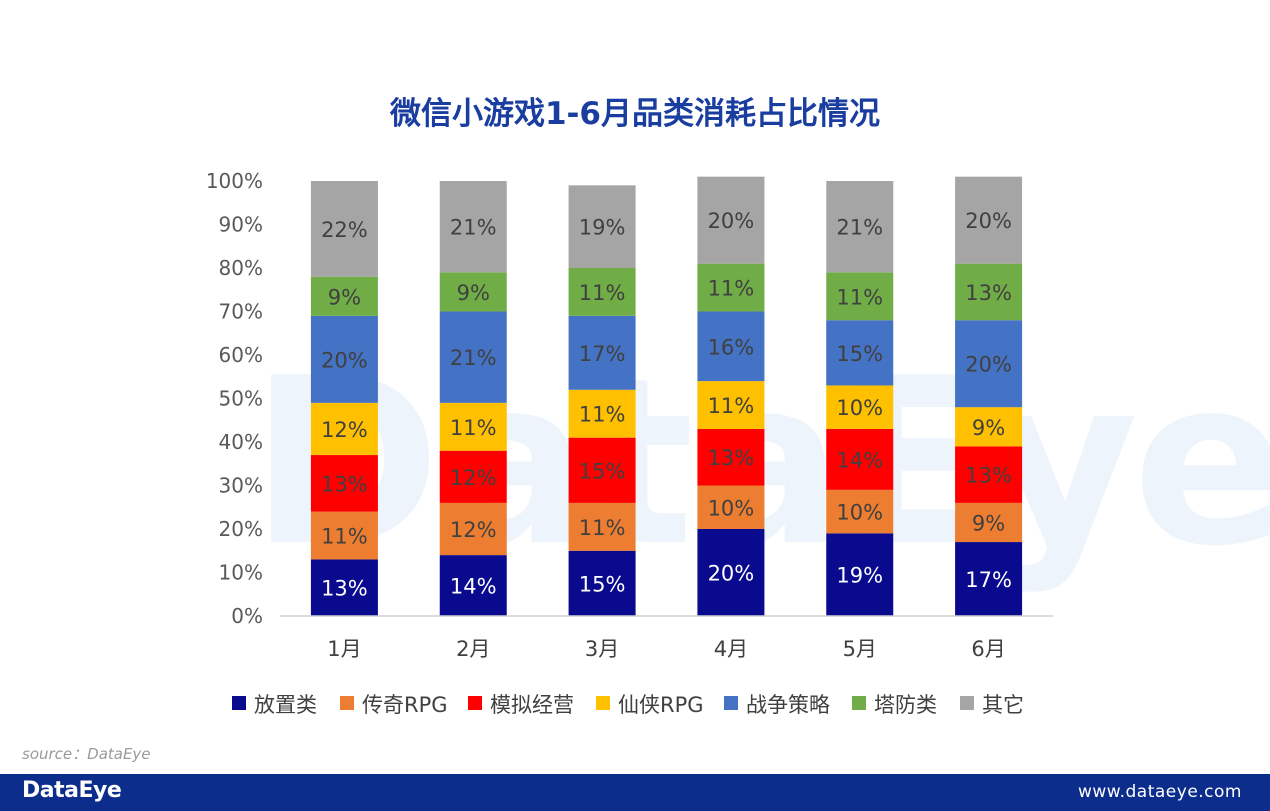 This screenshot has width=1270, height=811. What do you see at coordinates (241, 442) in the screenshot?
I see `y-tick-label: 40%` at bounding box center [241, 442].